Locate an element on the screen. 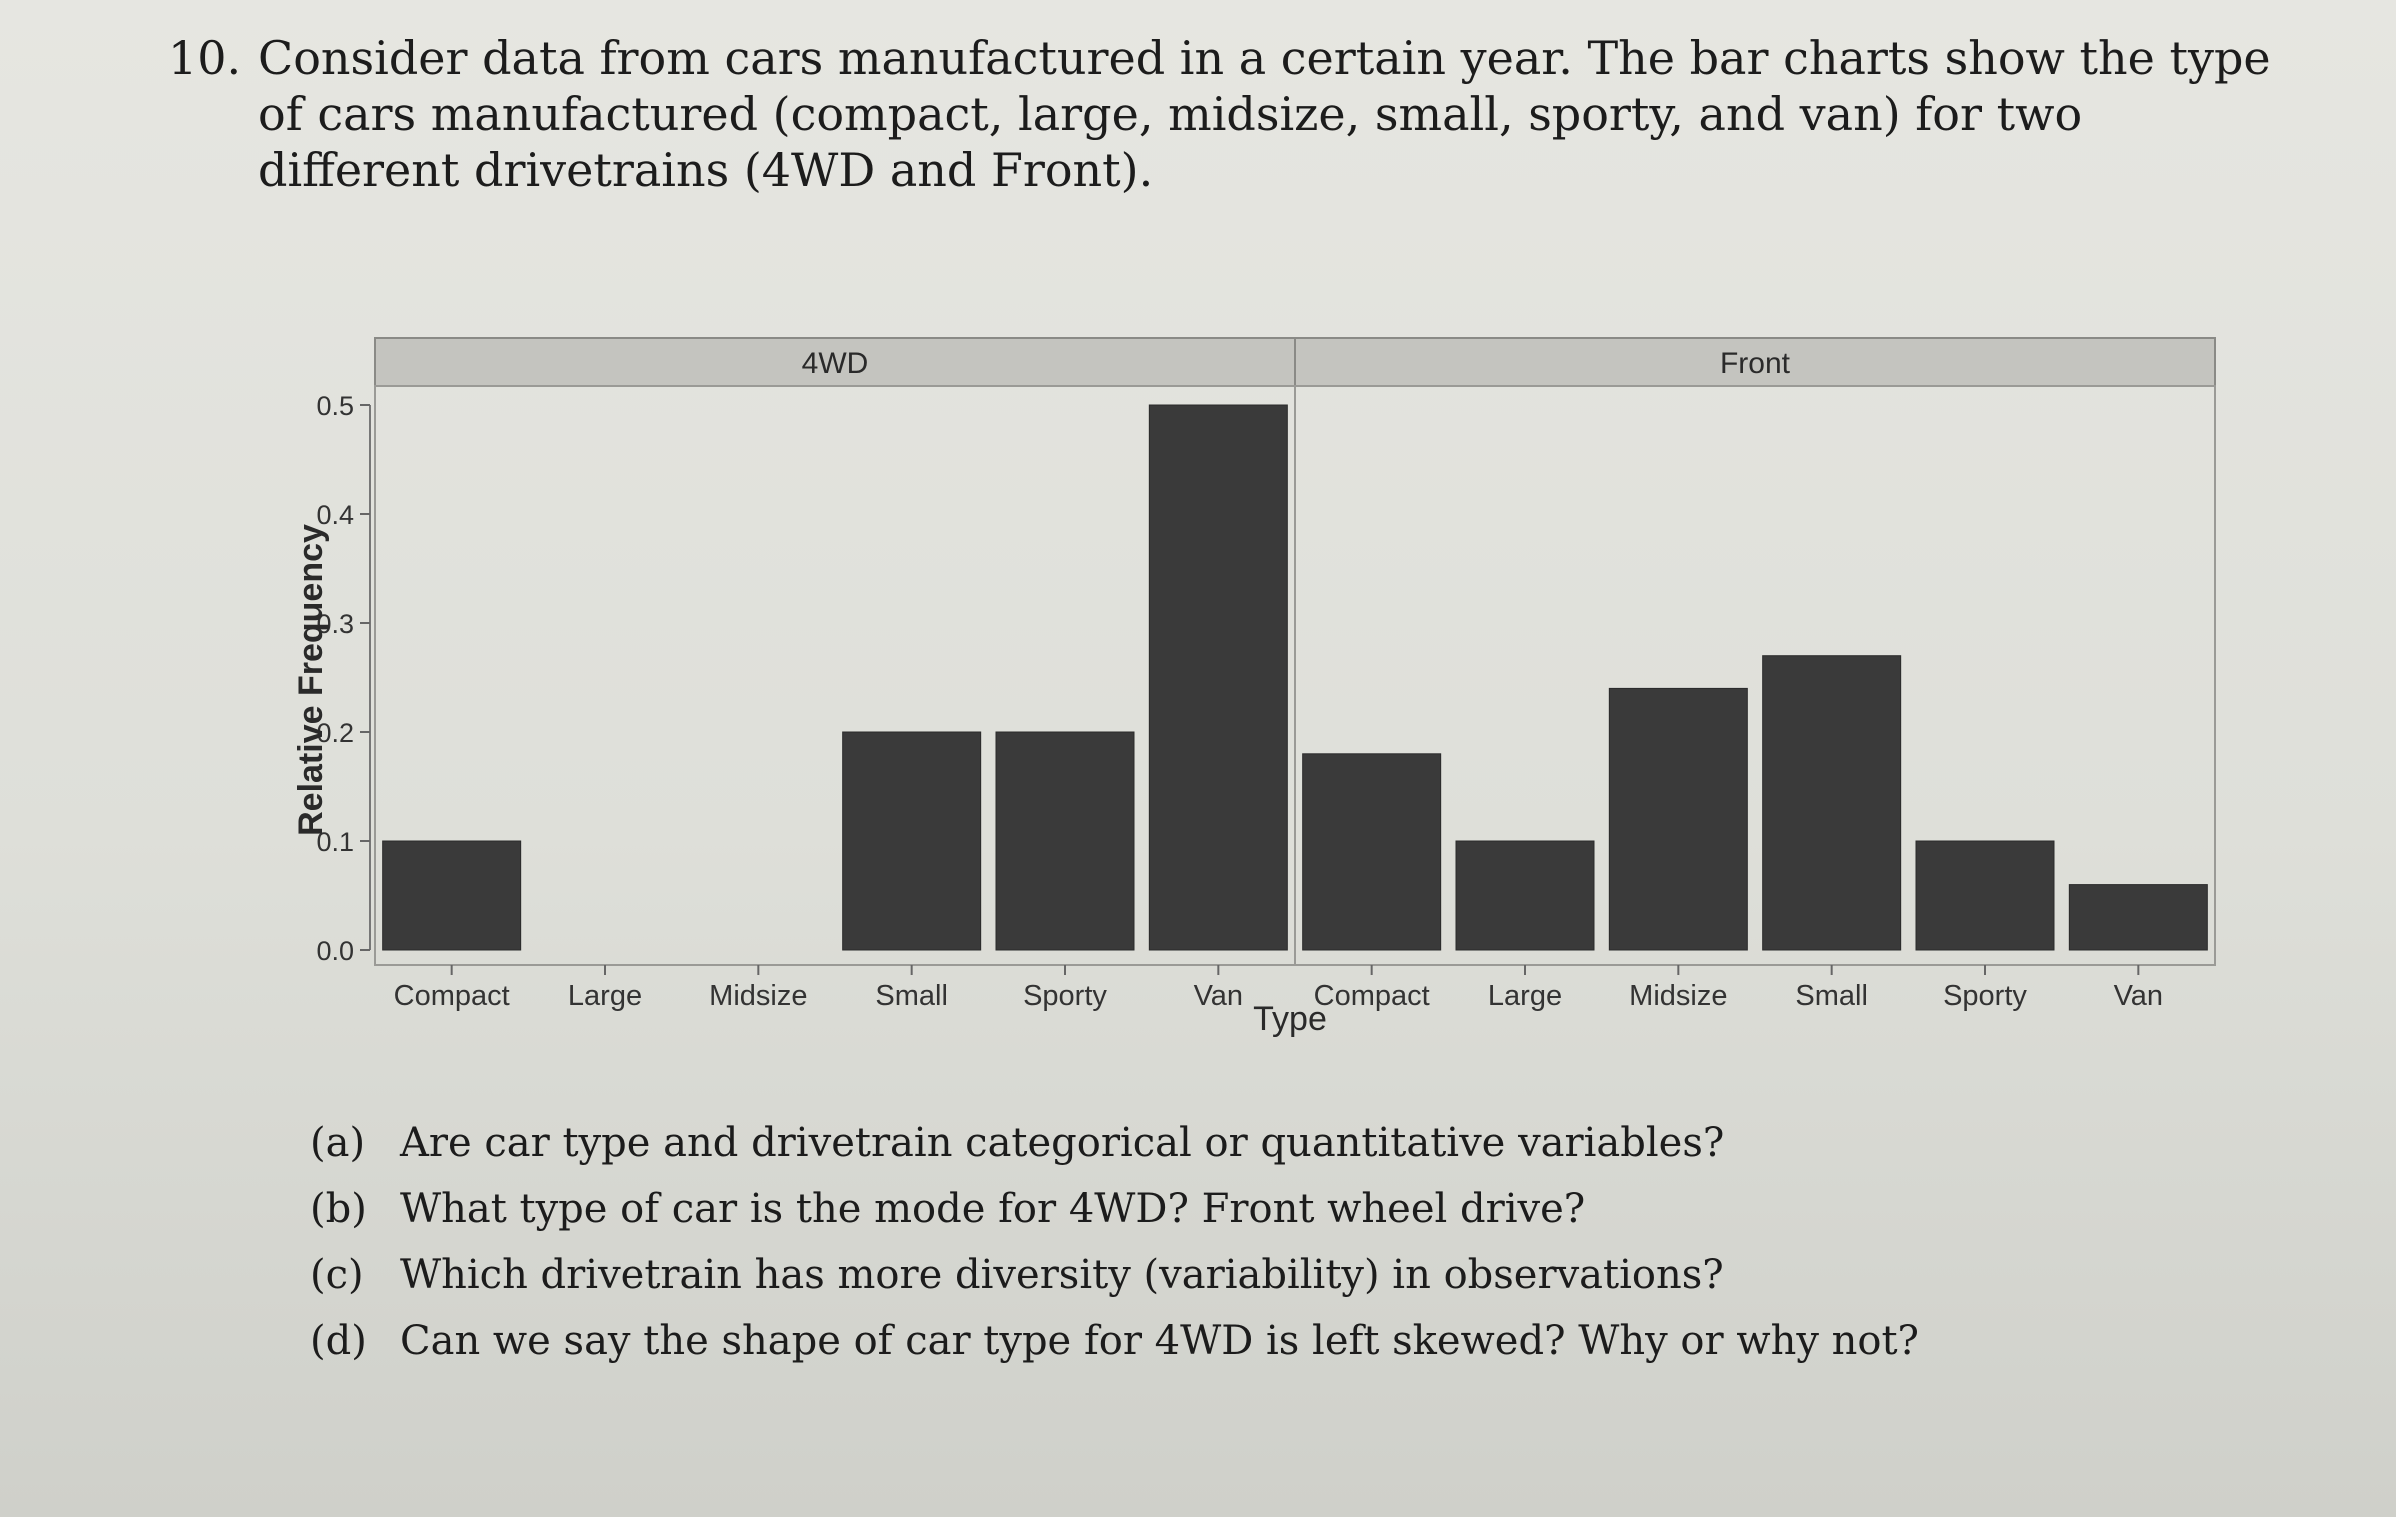 The image size is (2396, 1517). y-tick-label: 0.0 is located at coordinates (335, 951).